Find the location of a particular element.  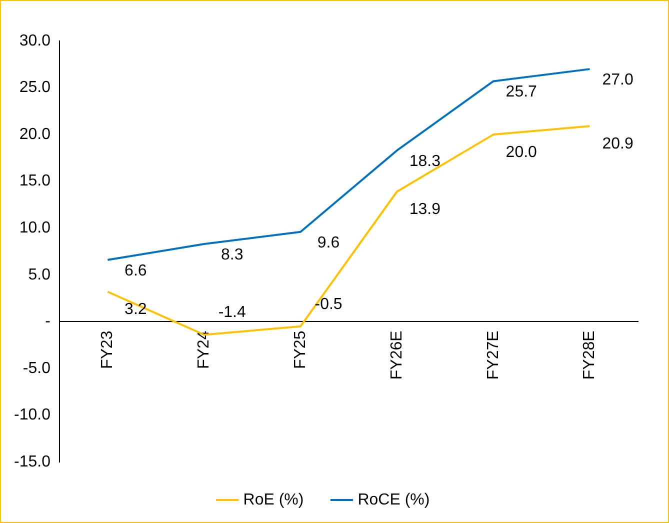

legend-label: RoE (%) is located at coordinates (273, 499).